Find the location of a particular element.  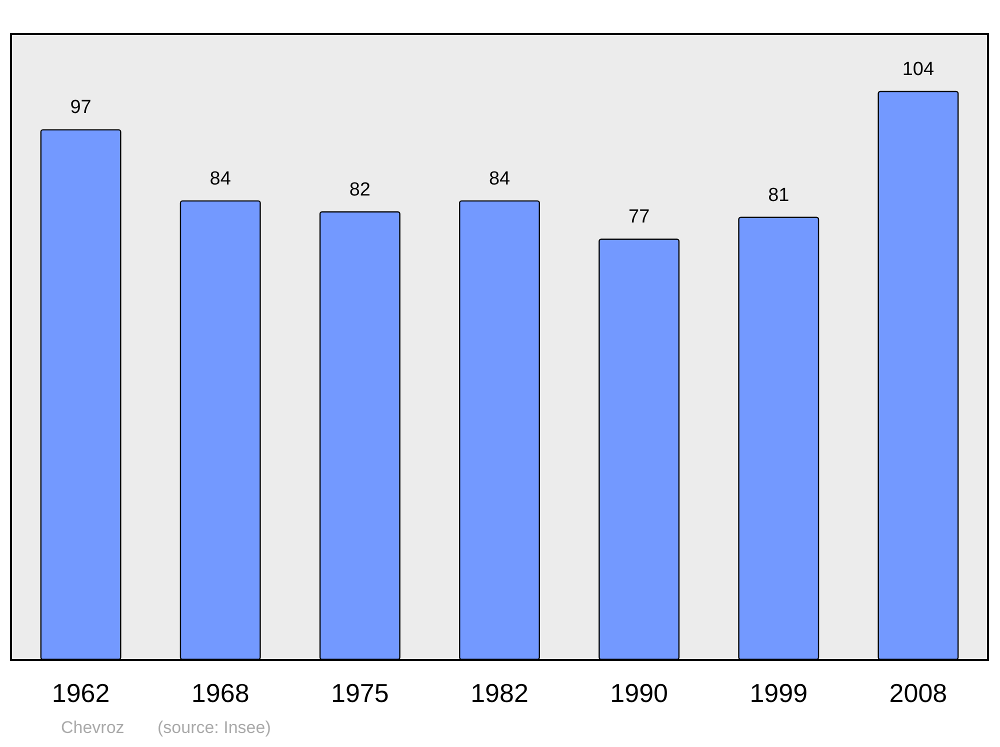

data-label: 97 is located at coordinates (81, 107).